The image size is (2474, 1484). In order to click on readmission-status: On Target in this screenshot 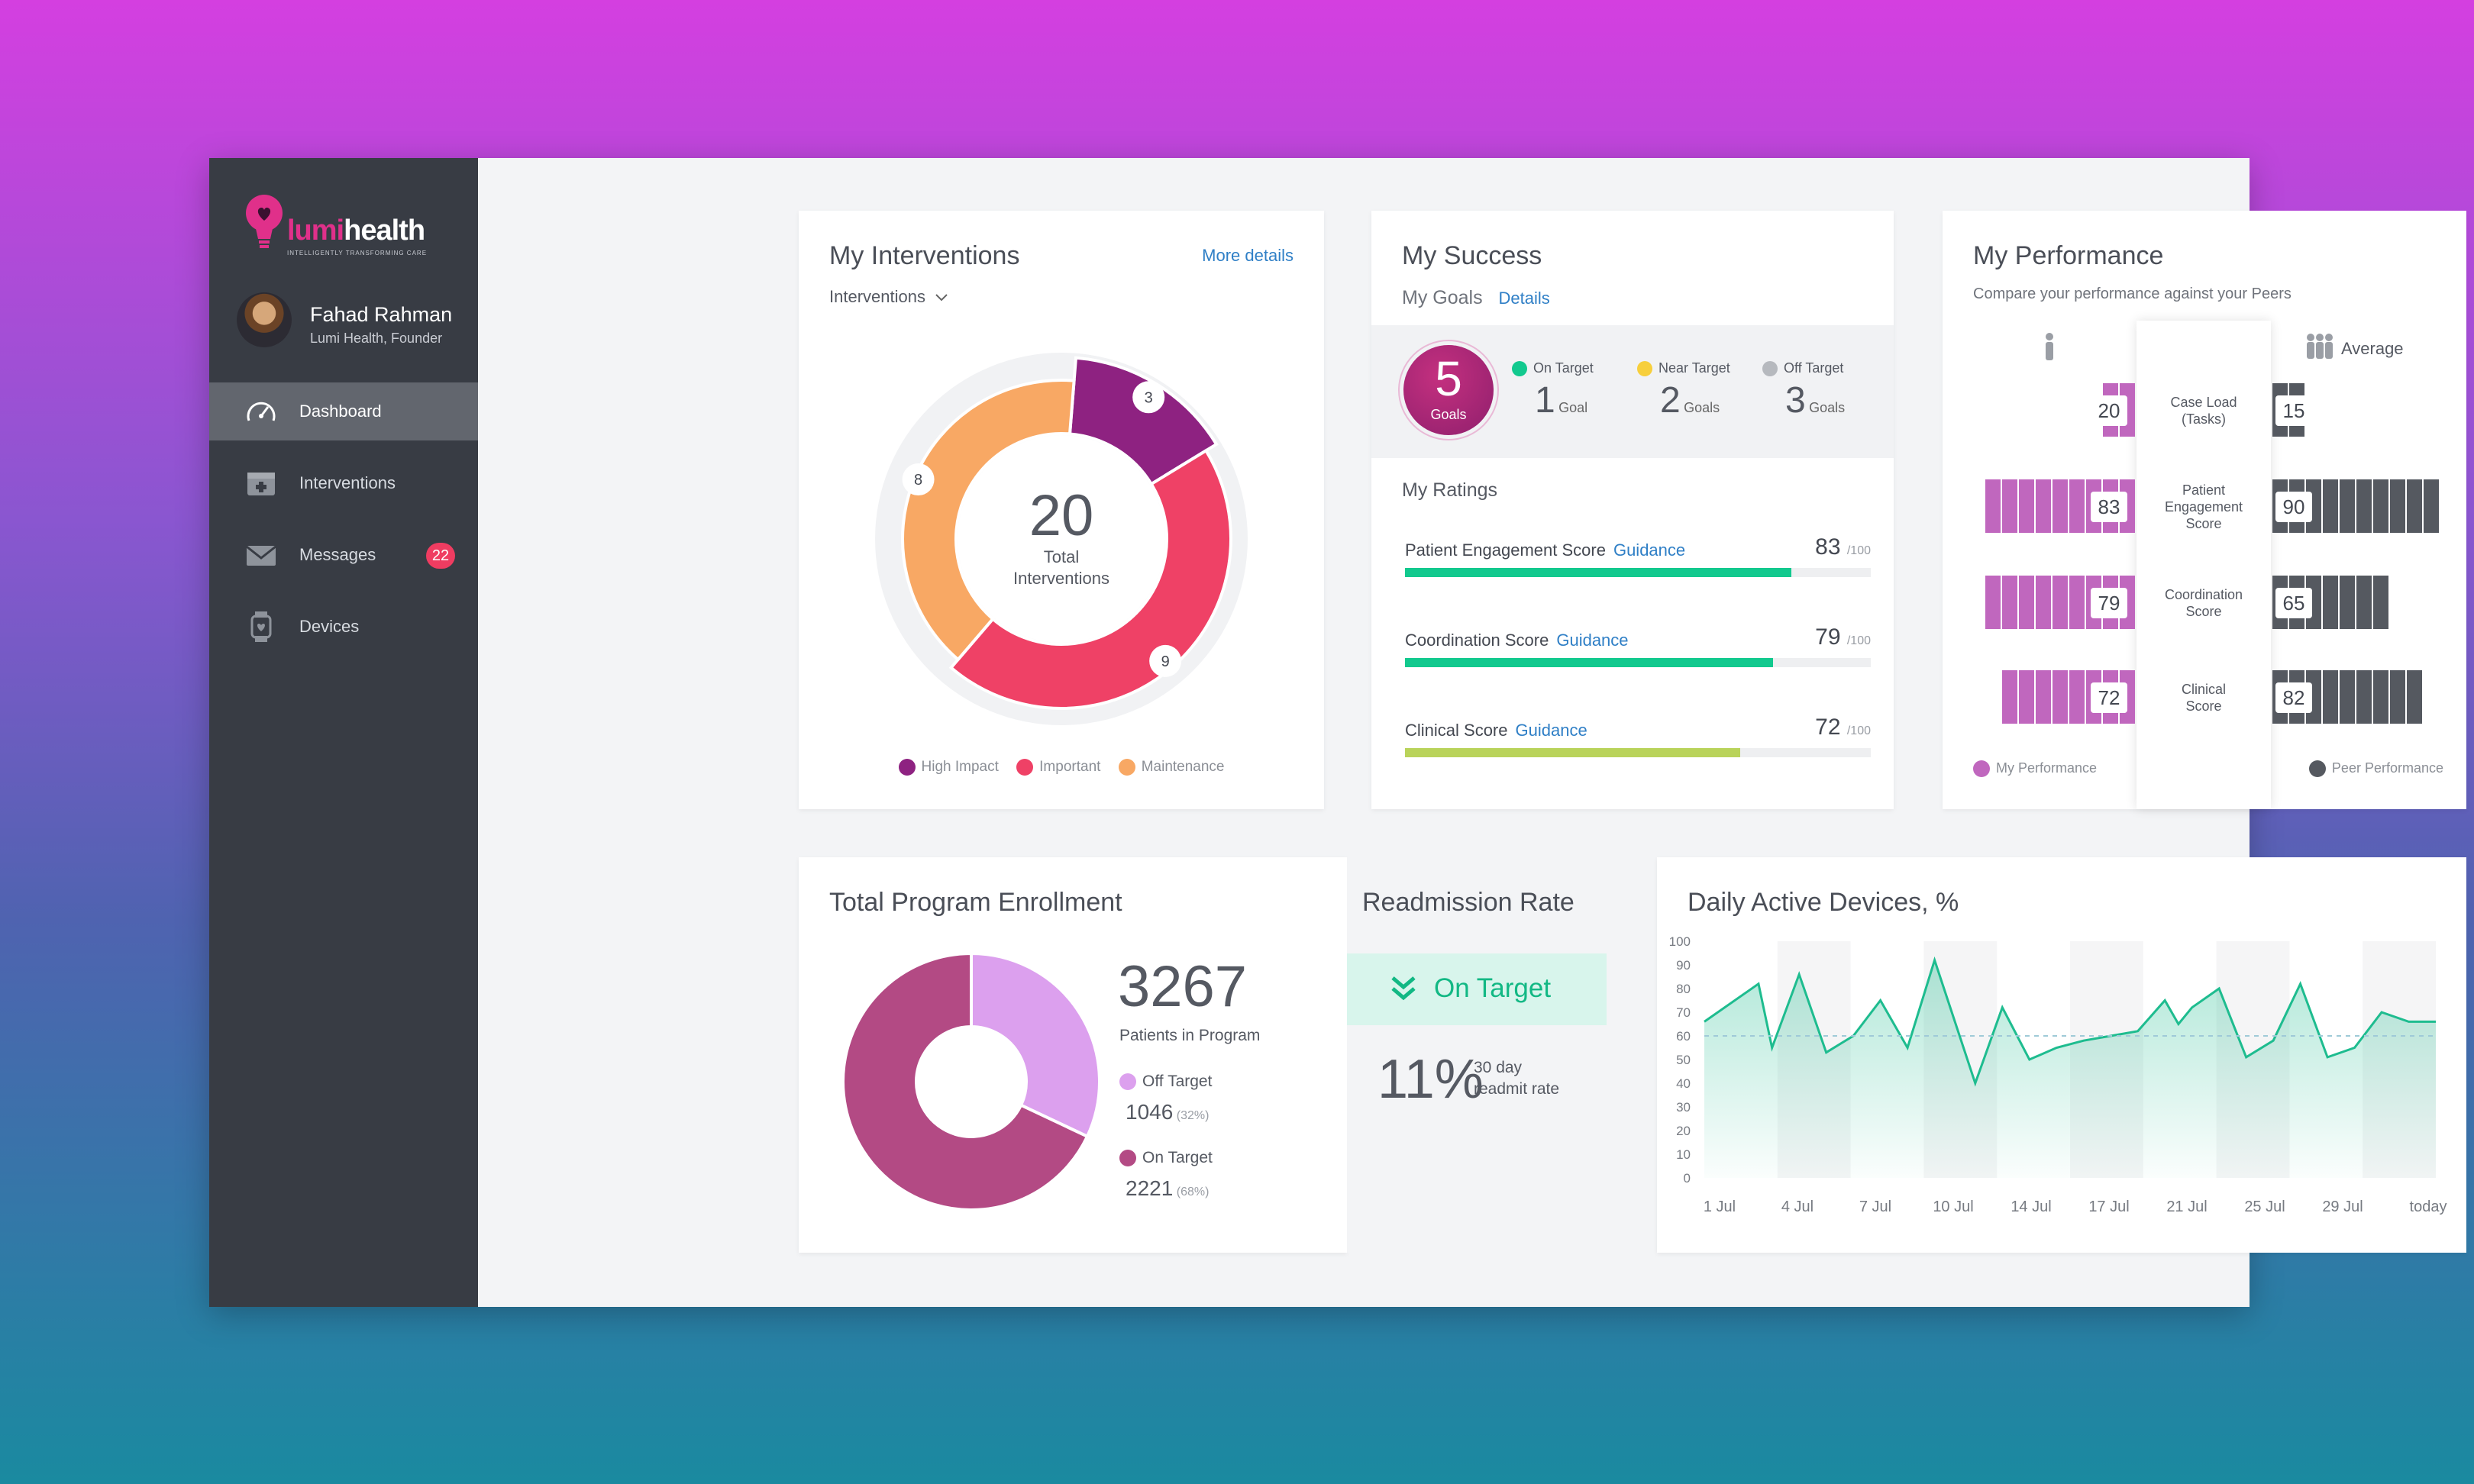, I will do `click(1493, 988)`.